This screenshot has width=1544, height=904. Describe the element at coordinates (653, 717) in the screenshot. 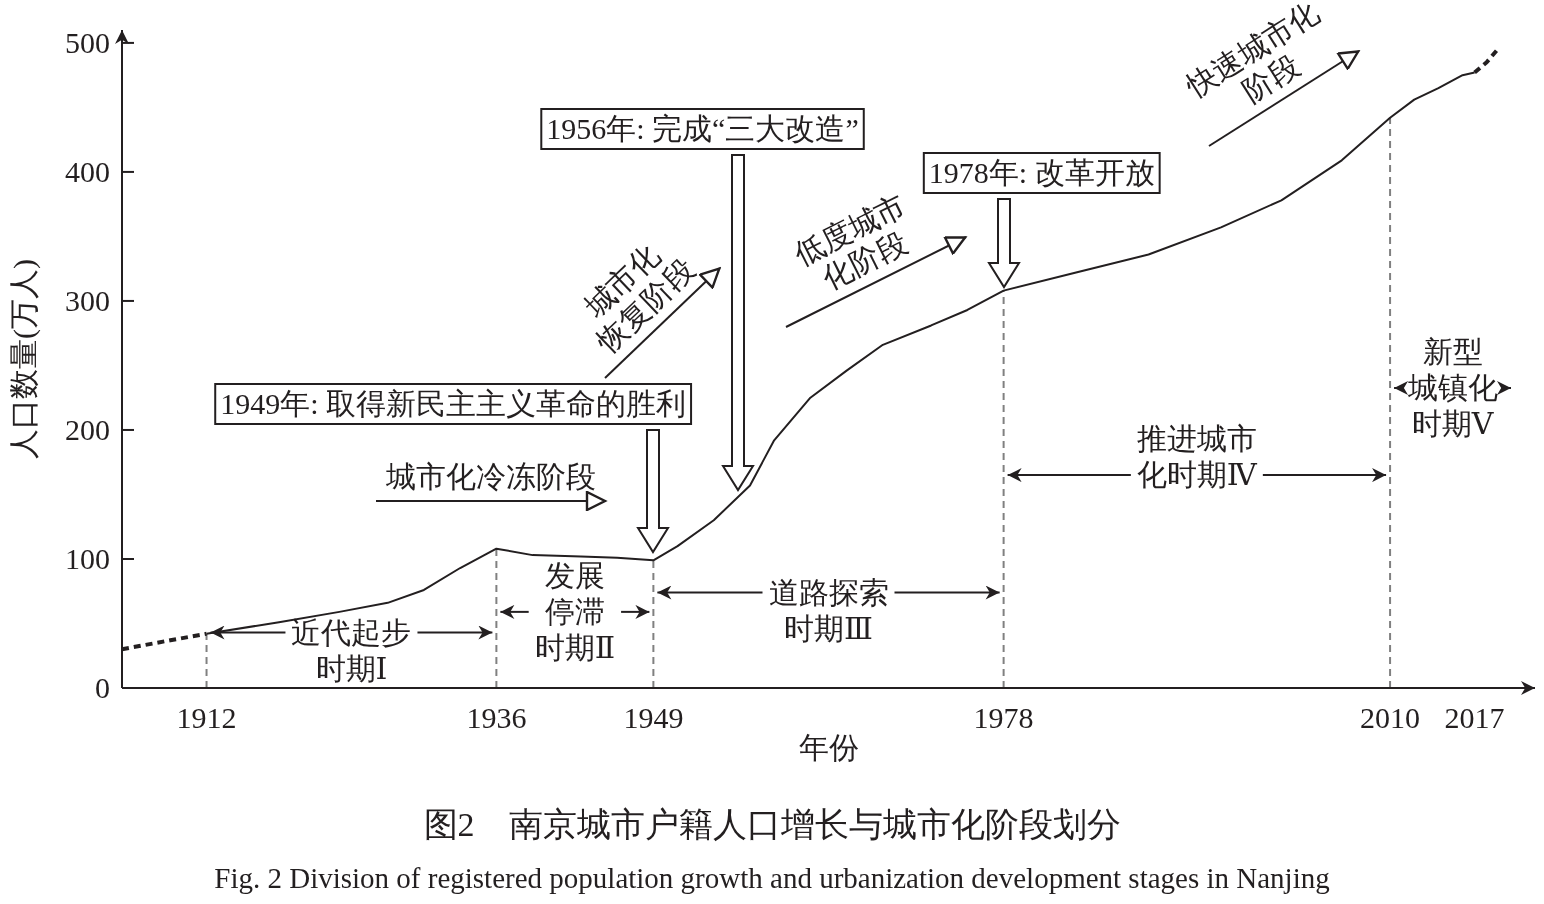

I see `x-tick-label: 1949` at that location.